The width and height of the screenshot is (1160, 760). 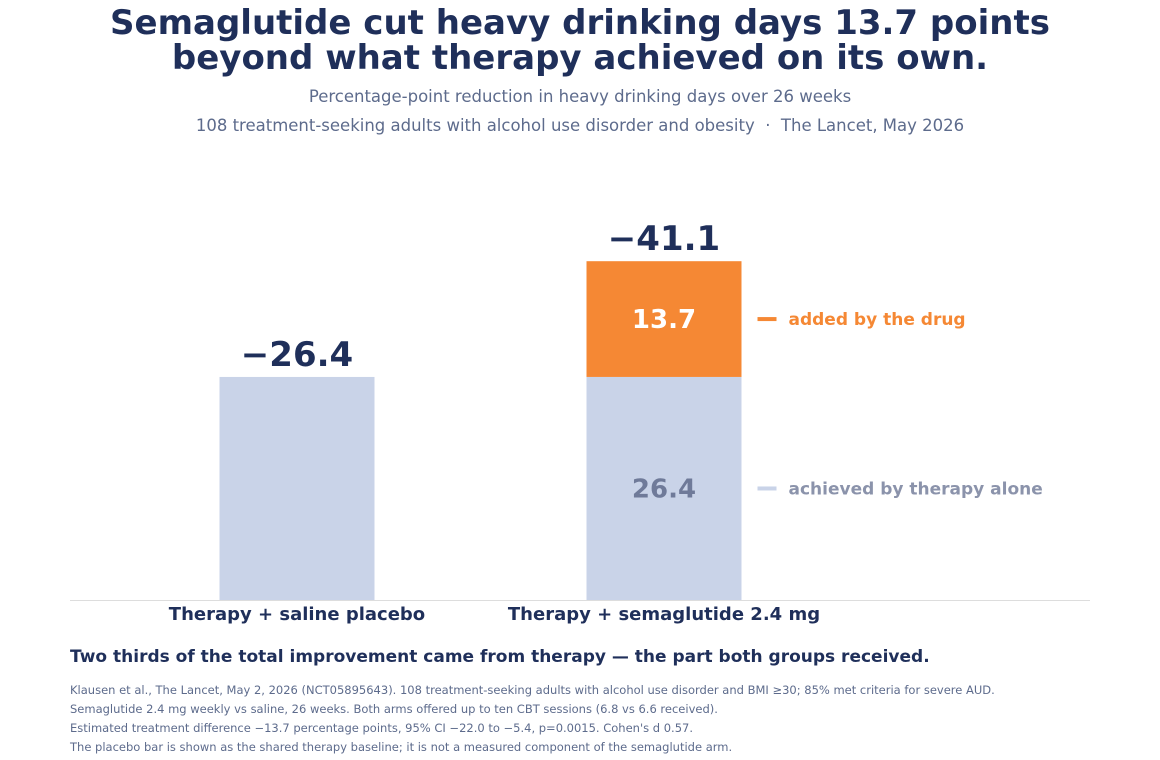 I want to click on category-label-2: Therapy + semaglutide 2.4 mg, so click(x=664, y=614).